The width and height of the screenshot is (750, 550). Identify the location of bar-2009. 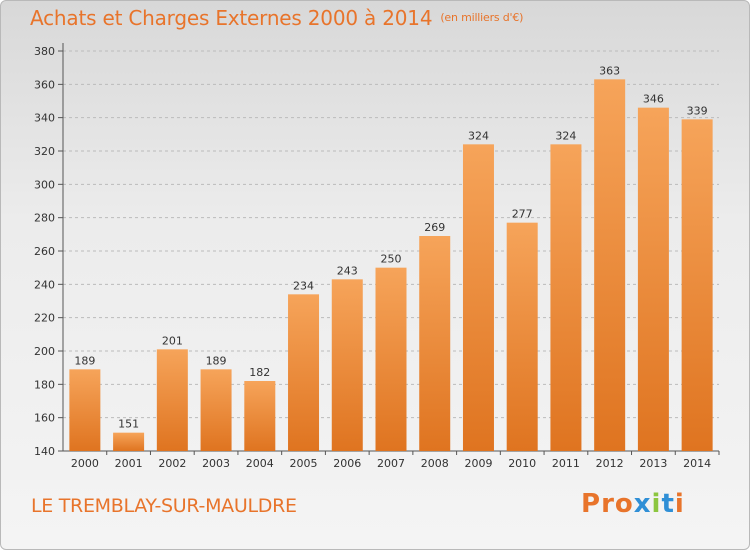
(478, 298).